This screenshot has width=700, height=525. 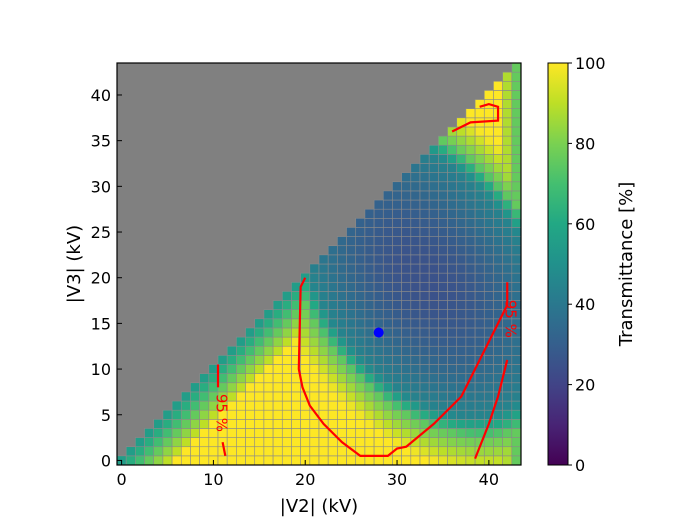 What do you see at coordinates (101, 141) in the screenshot?
I see `svg-text: 35` at bounding box center [101, 141].